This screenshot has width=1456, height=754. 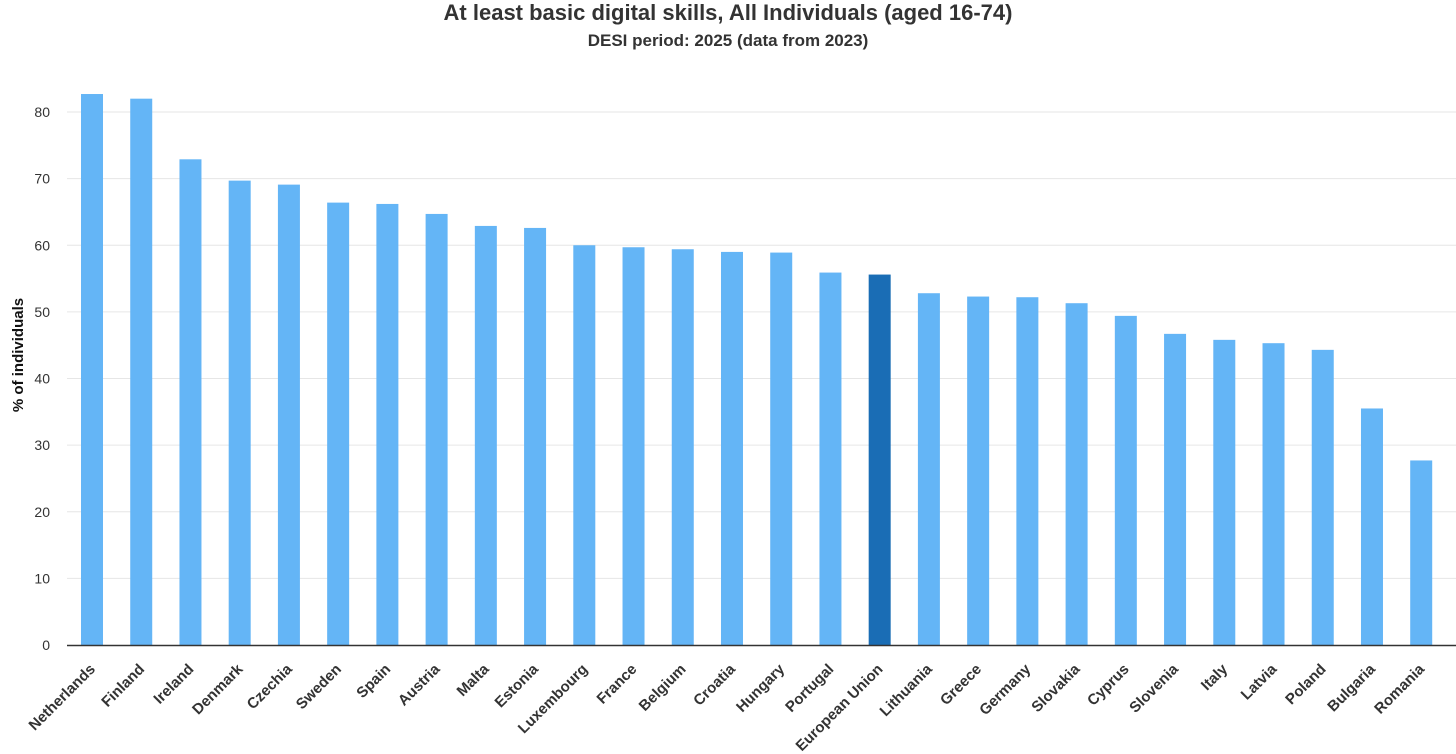 What do you see at coordinates (123, 686) in the screenshot?
I see `x-tick-label: Finland` at bounding box center [123, 686].